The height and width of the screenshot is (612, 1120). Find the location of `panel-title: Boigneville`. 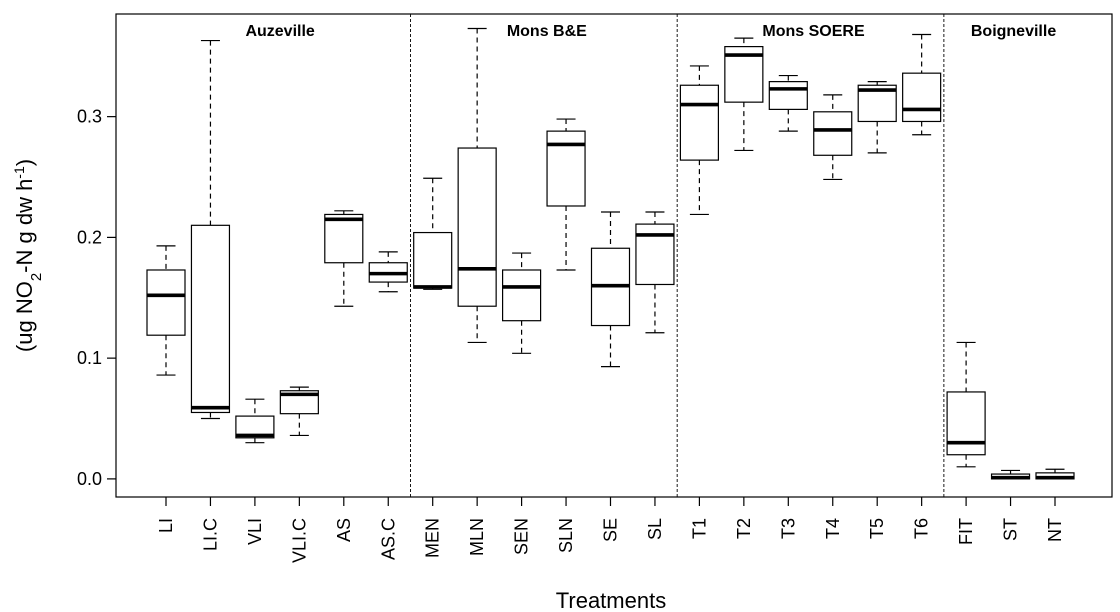

panel-title: Boigneville is located at coordinates (1013, 31).